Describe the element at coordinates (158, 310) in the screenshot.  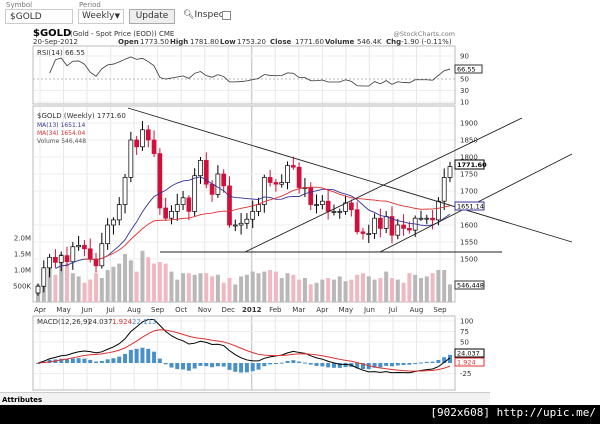
I see `x-tick-label: Sep` at that location.